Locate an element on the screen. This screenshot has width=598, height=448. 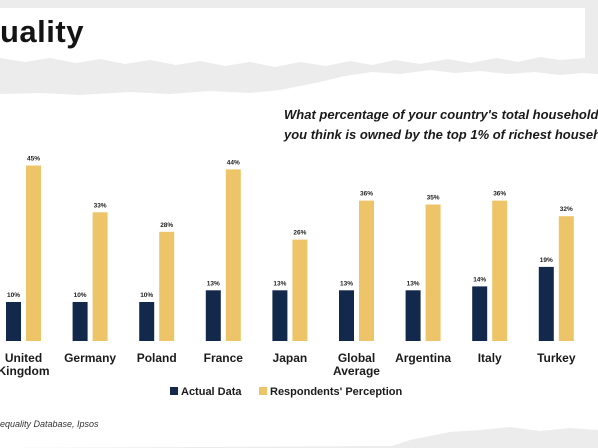
category-label-1: Germany is located at coordinates (90, 358).